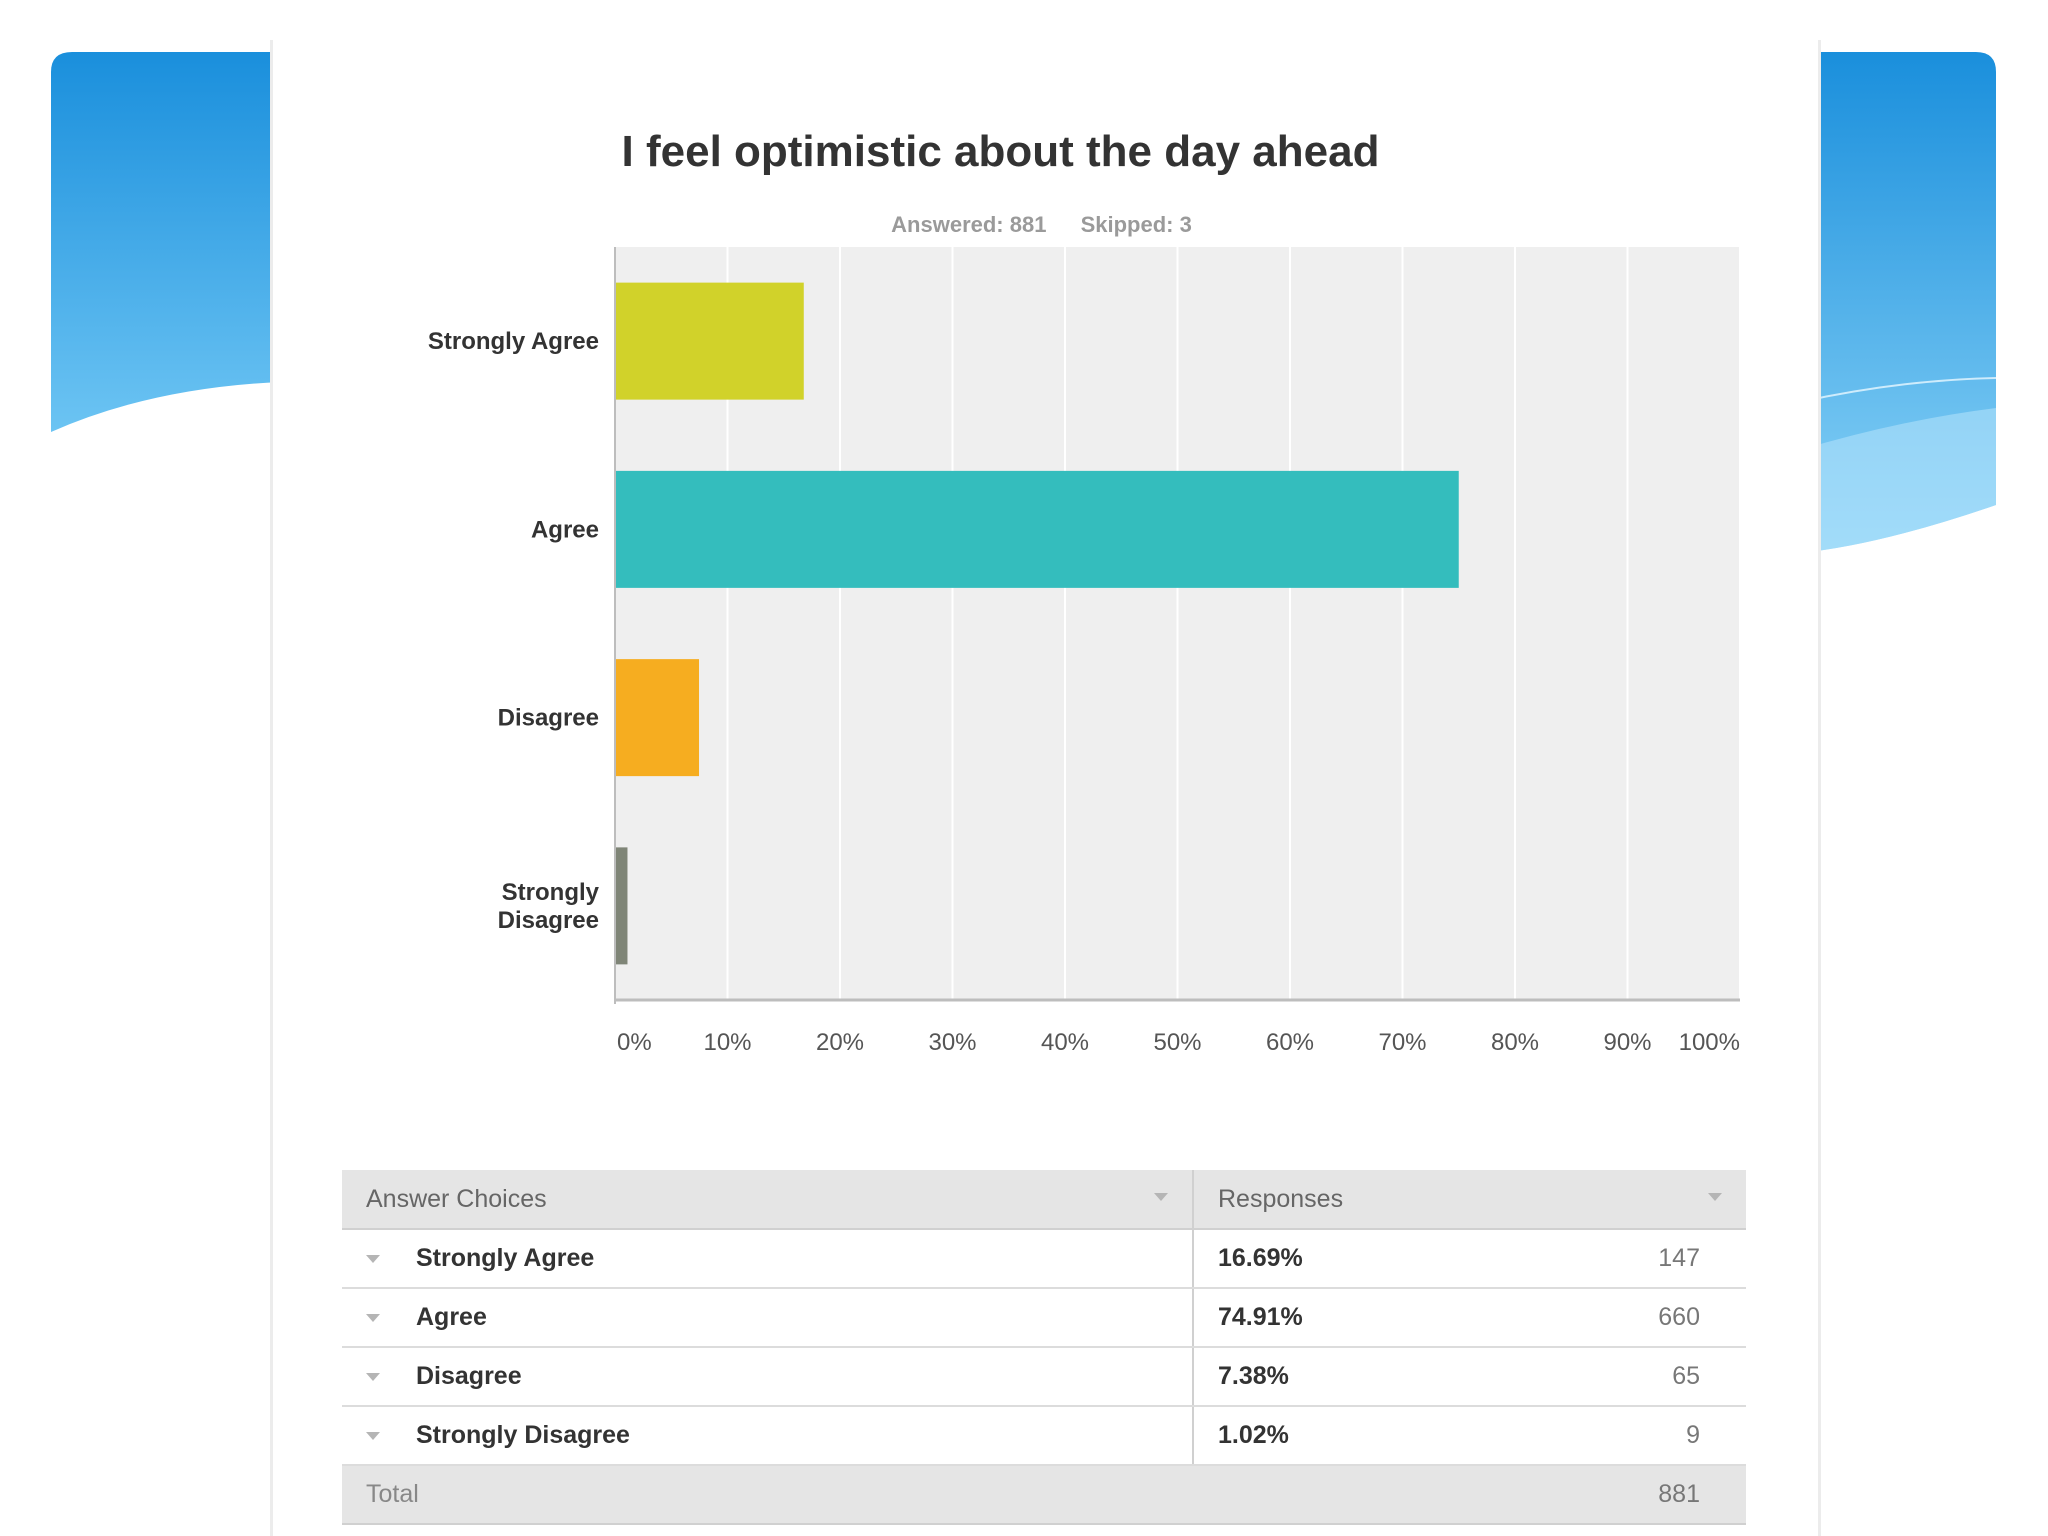 Image resolution: width=2048 pixels, height=1536 pixels. What do you see at coordinates (952, 1042) in the screenshot?
I see `x-tick-label: 30%` at bounding box center [952, 1042].